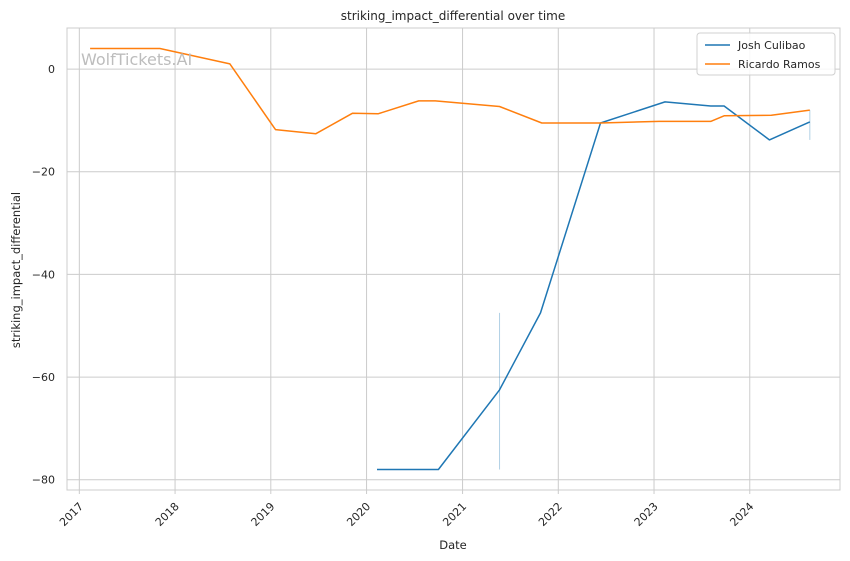 This screenshot has width=850, height=561. I want to click on y-tick-label: 0, so click(51, 69).